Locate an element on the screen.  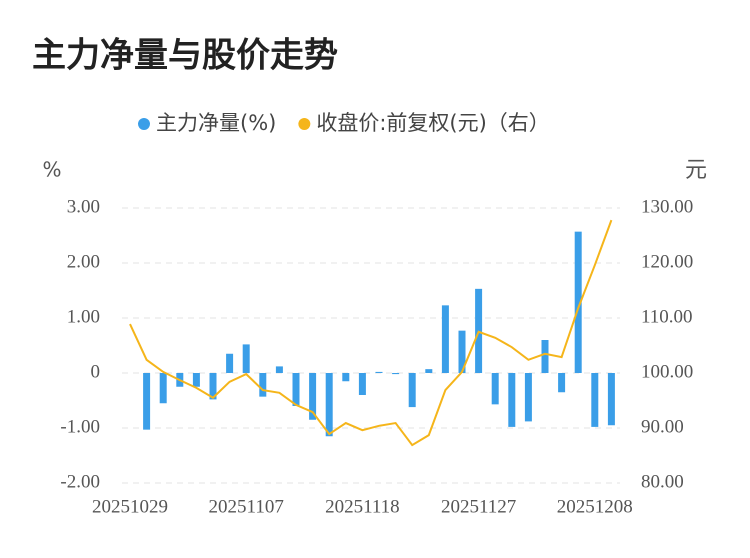
x-tick-label: 20251127 is located at coordinates (478, 506).